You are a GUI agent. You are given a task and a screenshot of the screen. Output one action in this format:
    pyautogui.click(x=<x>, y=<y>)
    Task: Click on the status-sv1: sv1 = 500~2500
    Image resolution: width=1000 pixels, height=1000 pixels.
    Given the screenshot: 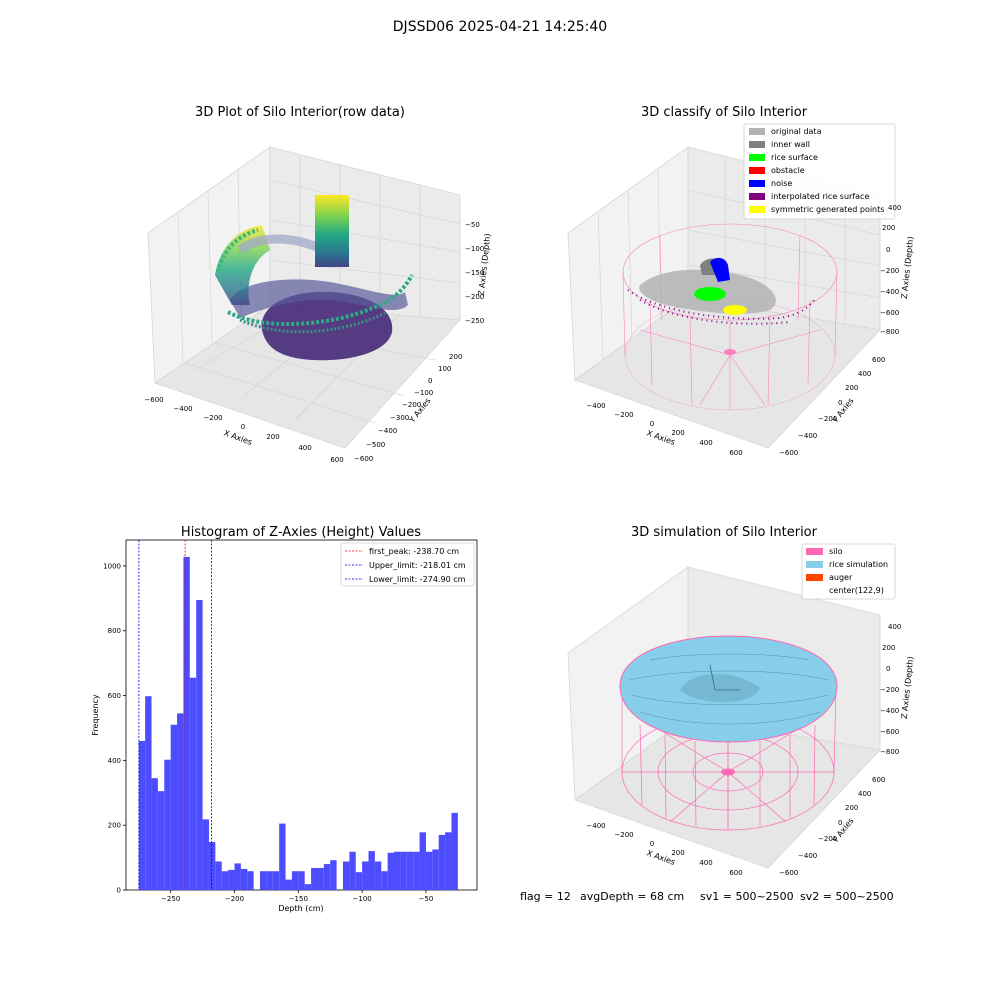 What is the action you would take?
    pyautogui.click(x=747, y=896)
    